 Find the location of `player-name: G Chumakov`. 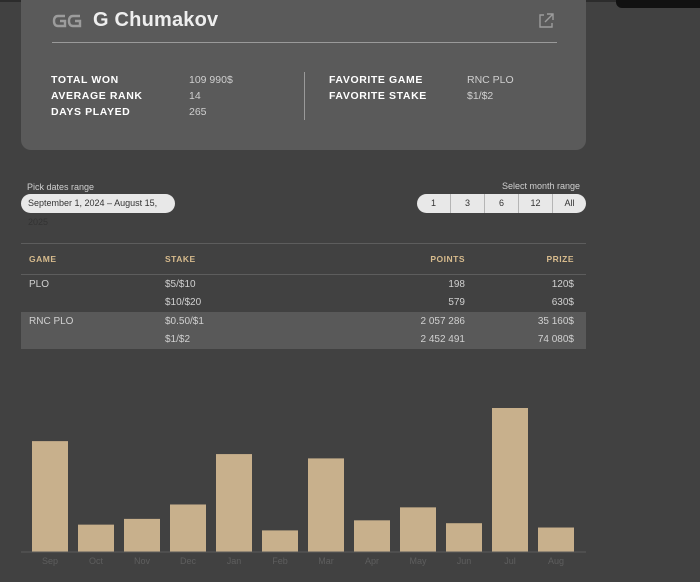

player-name: G Chumakov is located at coordinates (156, 20).